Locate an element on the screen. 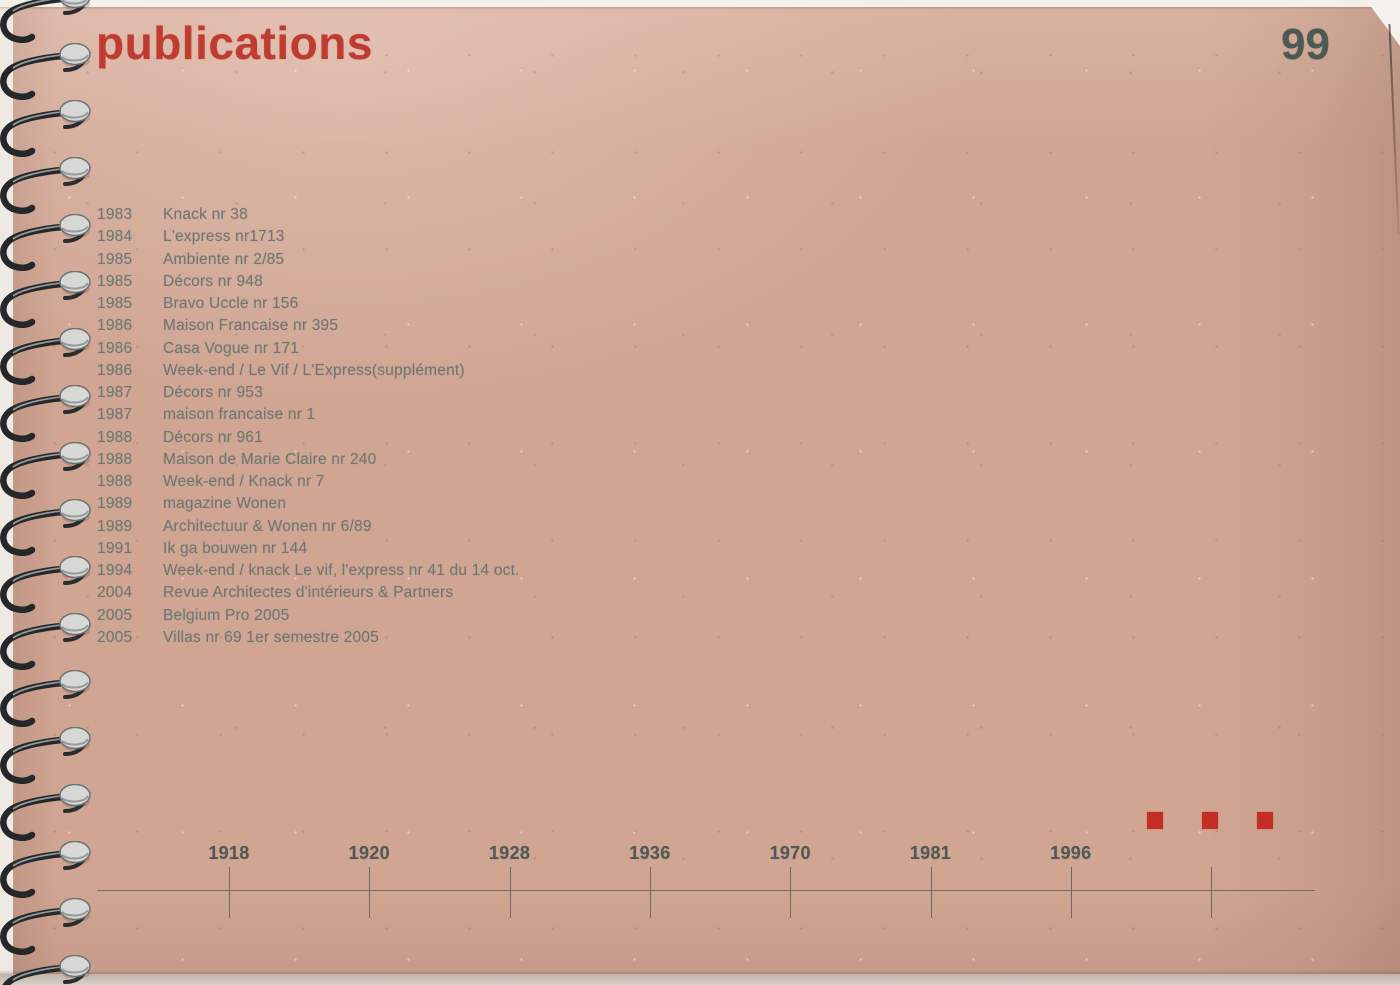  publication-title: Décors nr 961 is located at coordinates (213, 437).